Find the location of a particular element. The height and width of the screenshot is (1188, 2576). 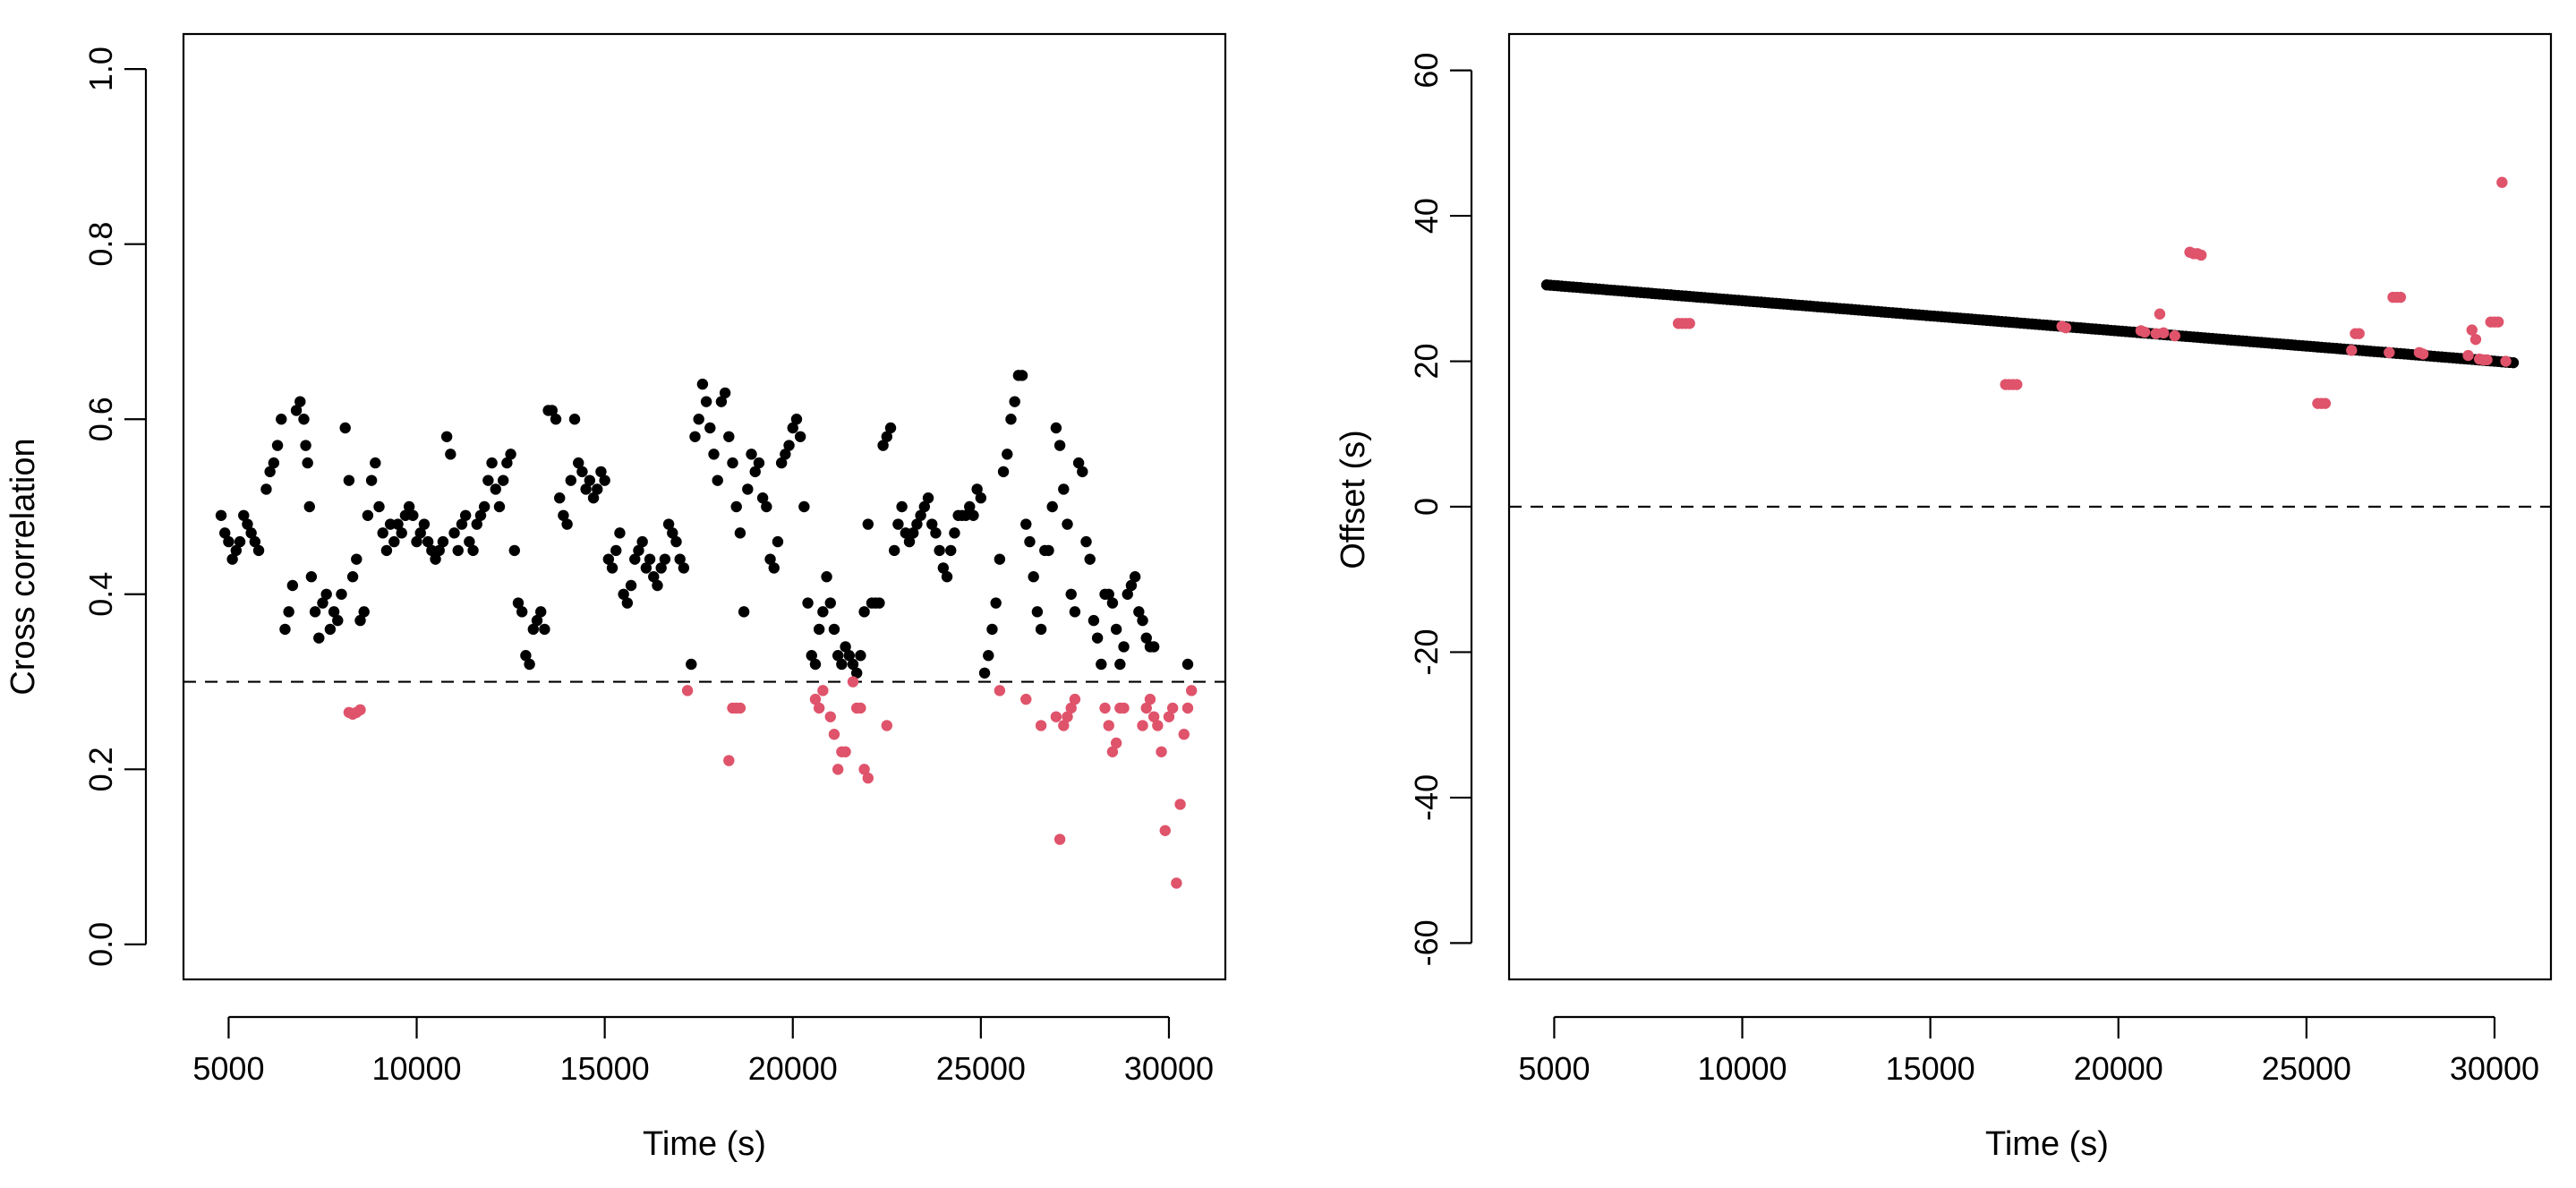

y-tick-label: -60 is located at coordinates (1426, 942).